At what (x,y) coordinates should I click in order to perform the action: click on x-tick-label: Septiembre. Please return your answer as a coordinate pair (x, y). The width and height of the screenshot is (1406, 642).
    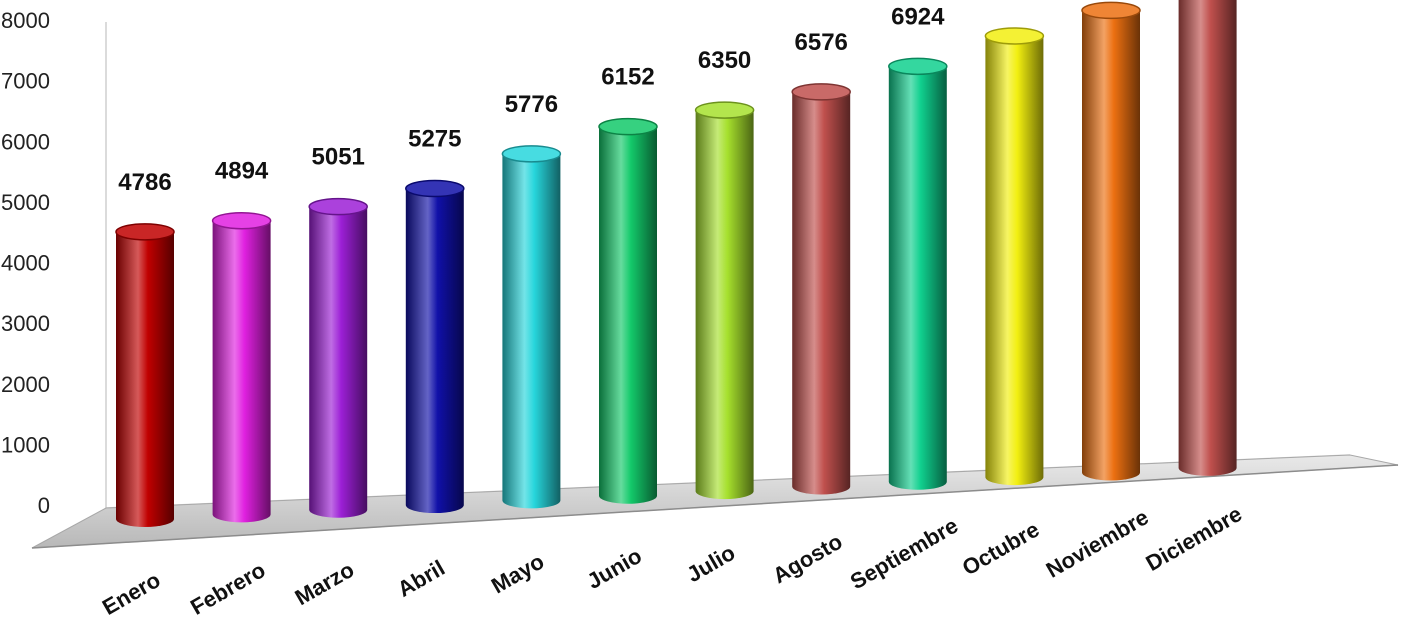
    Looking at the image, I should click on (904, 554).